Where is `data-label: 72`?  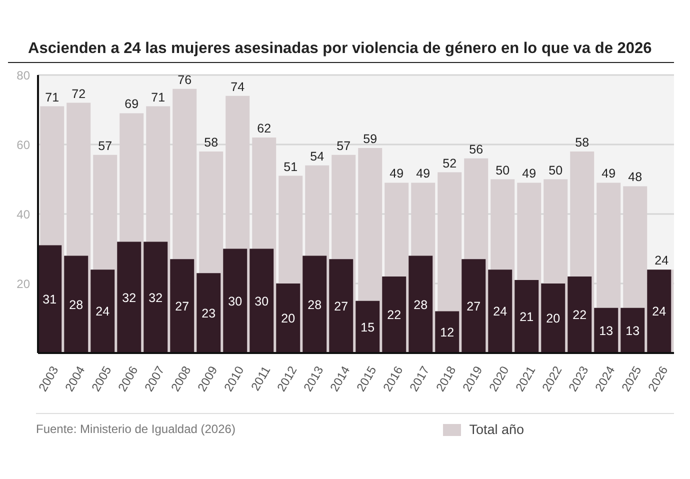
data-label: 72 is located at coordinates (79, 93).